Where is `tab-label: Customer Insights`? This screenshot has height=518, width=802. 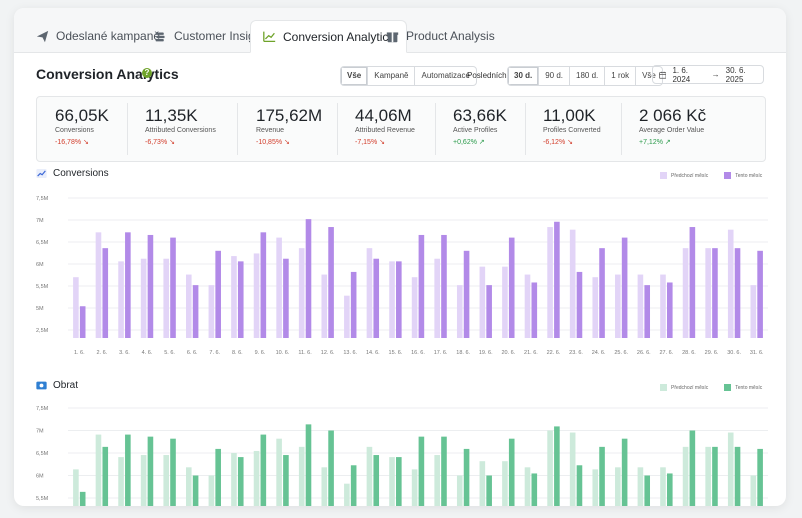 tab-label: Customer Insights is located at coordinates (222, 36).